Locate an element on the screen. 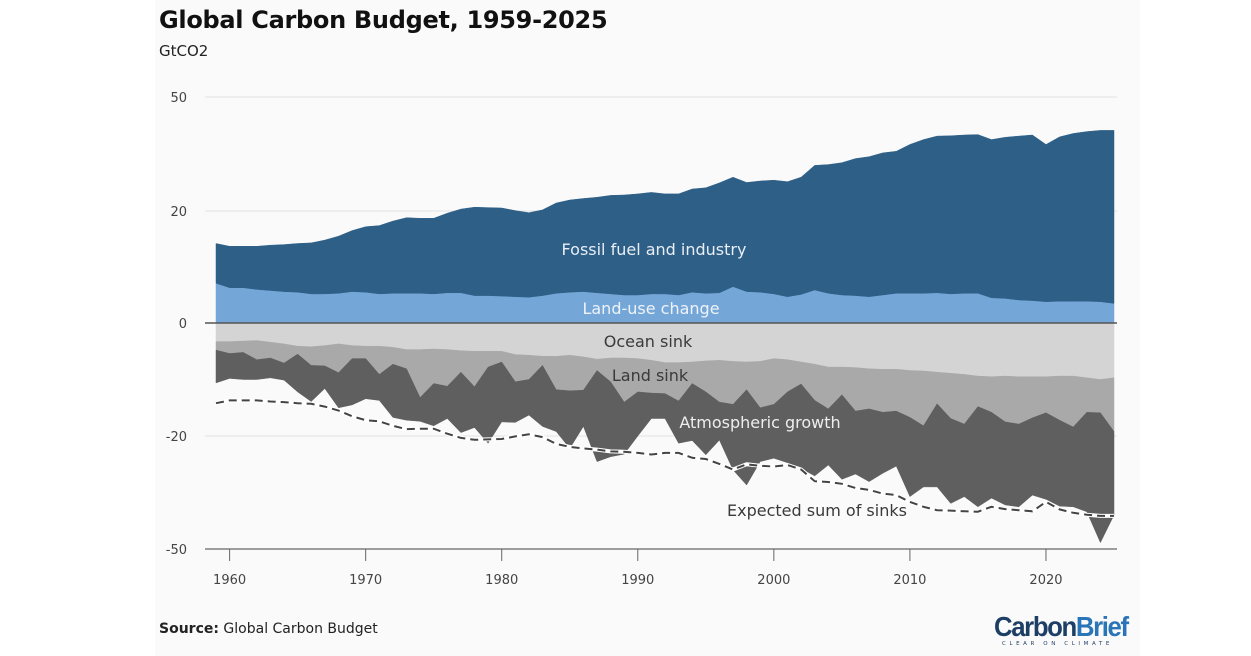  expected-sum-of-sinks-line is located at coordinates (664, 458).